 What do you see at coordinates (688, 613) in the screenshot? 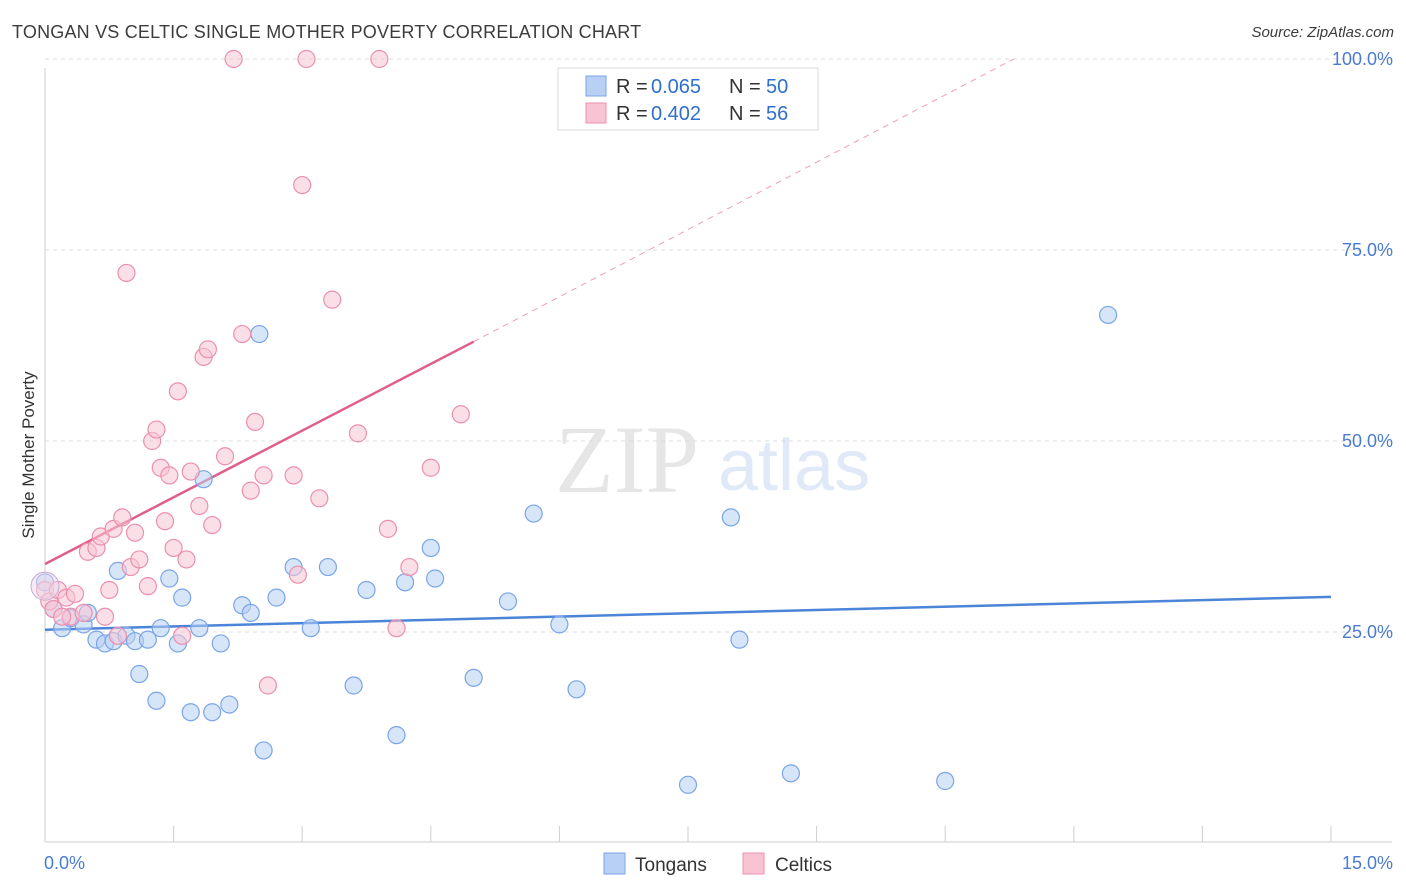
I see `tongans-trend-line` at bounding box center [688, 613].